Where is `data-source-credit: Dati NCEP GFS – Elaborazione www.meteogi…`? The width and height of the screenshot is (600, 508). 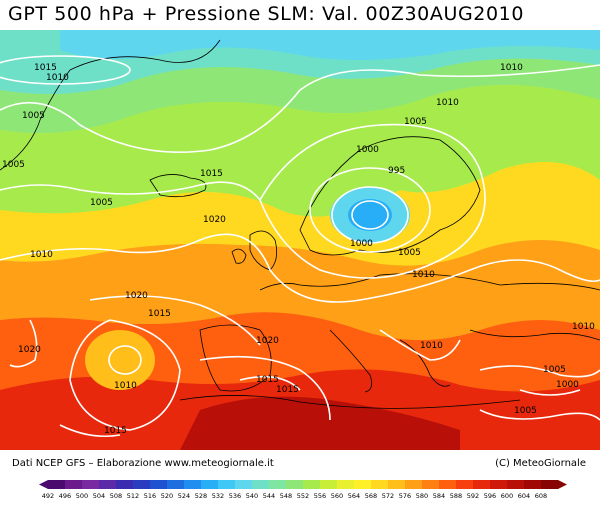 data-source-credit: Dati NCEP GFS – Elaborazione www.meteogi… is located at coordinates (143, 463).